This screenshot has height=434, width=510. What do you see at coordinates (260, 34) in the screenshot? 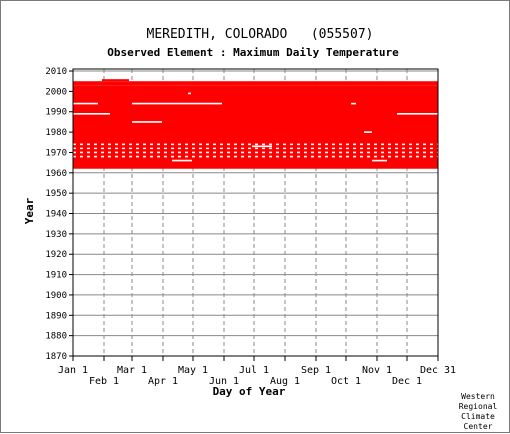
I see `chart-title: MEREDITH, COLORADO (055507)` at bounding box center [260, 34].